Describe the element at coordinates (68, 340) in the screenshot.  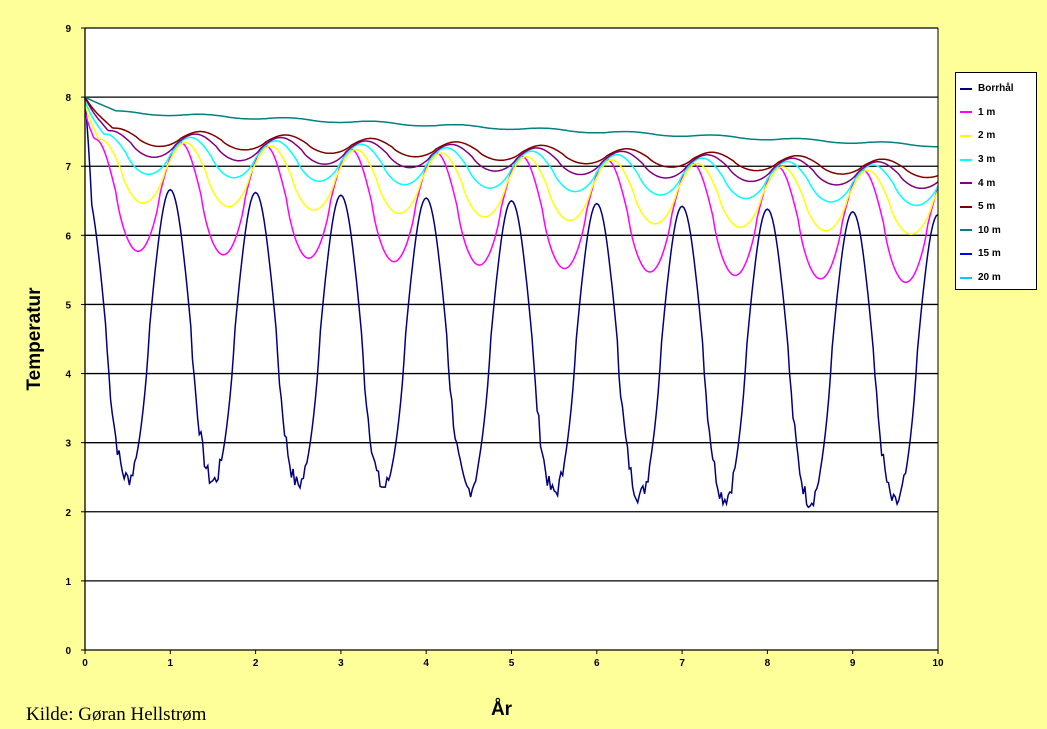
I see `y-tick-labels: 0 1 2 3 4 5 6 7 8 9` at that location.